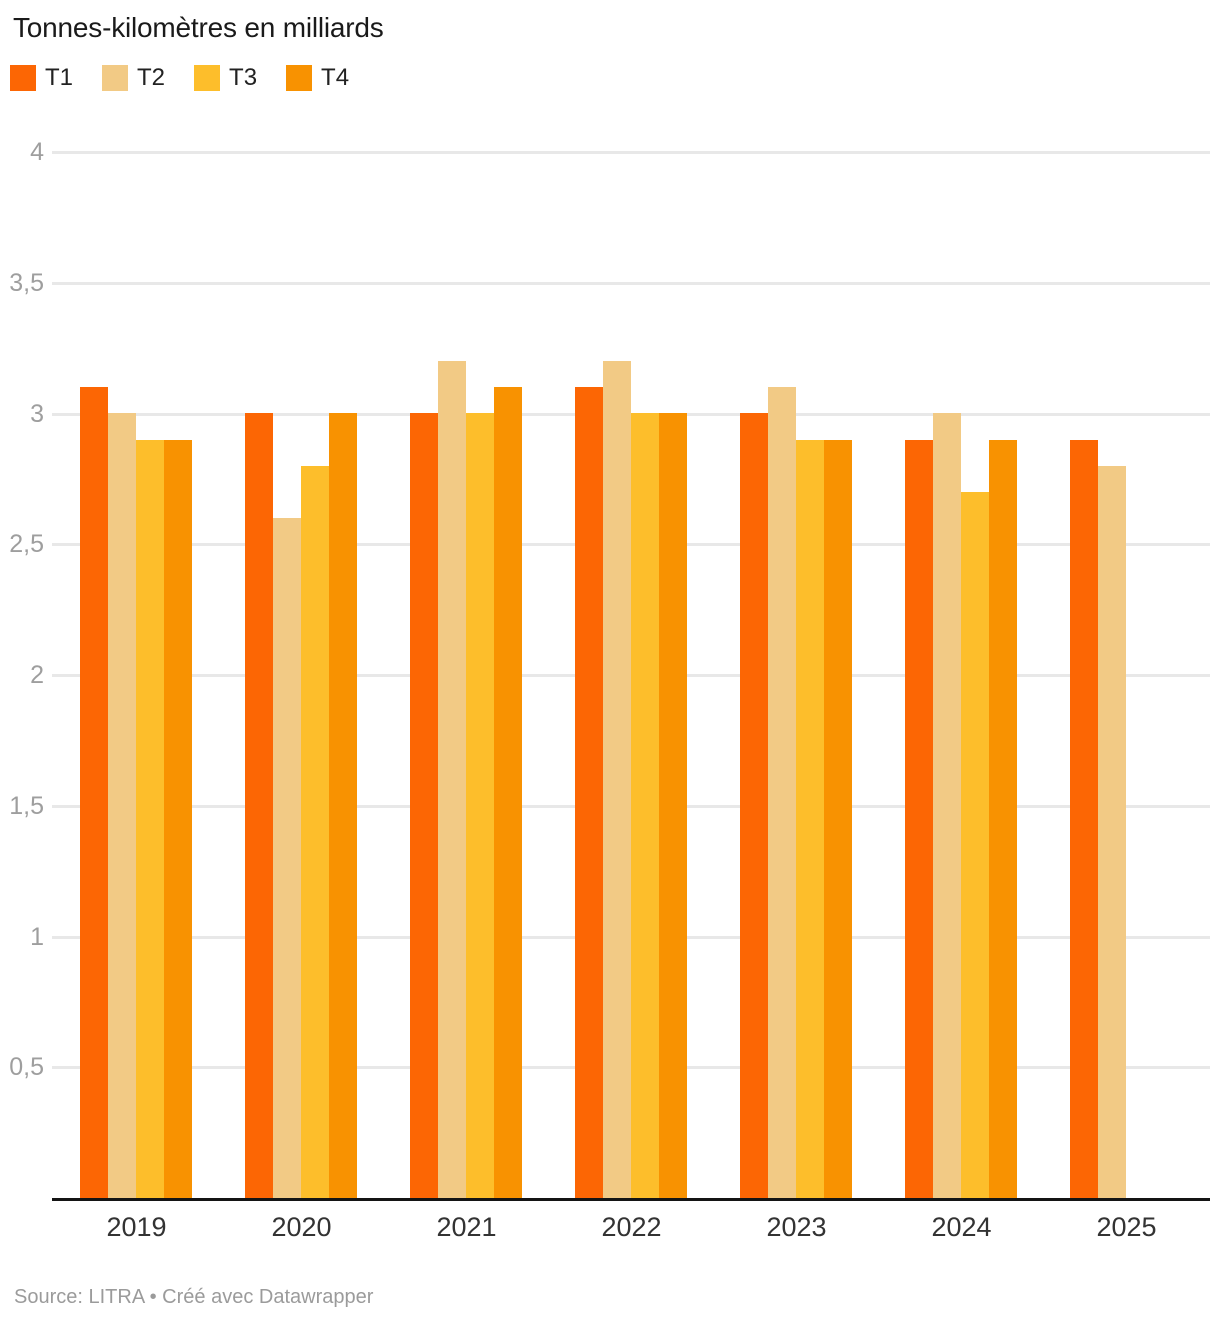 This screenshot has height=1320, width=1220. Describe the element at coordinates (617, 779) in the screenshot. I see `bar-2022-t2` at that location.